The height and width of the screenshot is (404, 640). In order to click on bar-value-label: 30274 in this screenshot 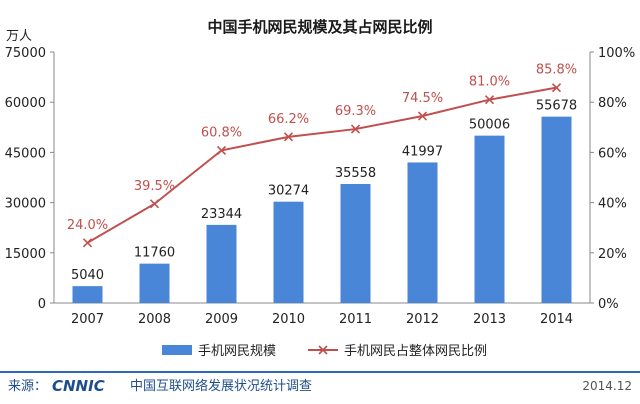, I will do `click(288, 191)`.